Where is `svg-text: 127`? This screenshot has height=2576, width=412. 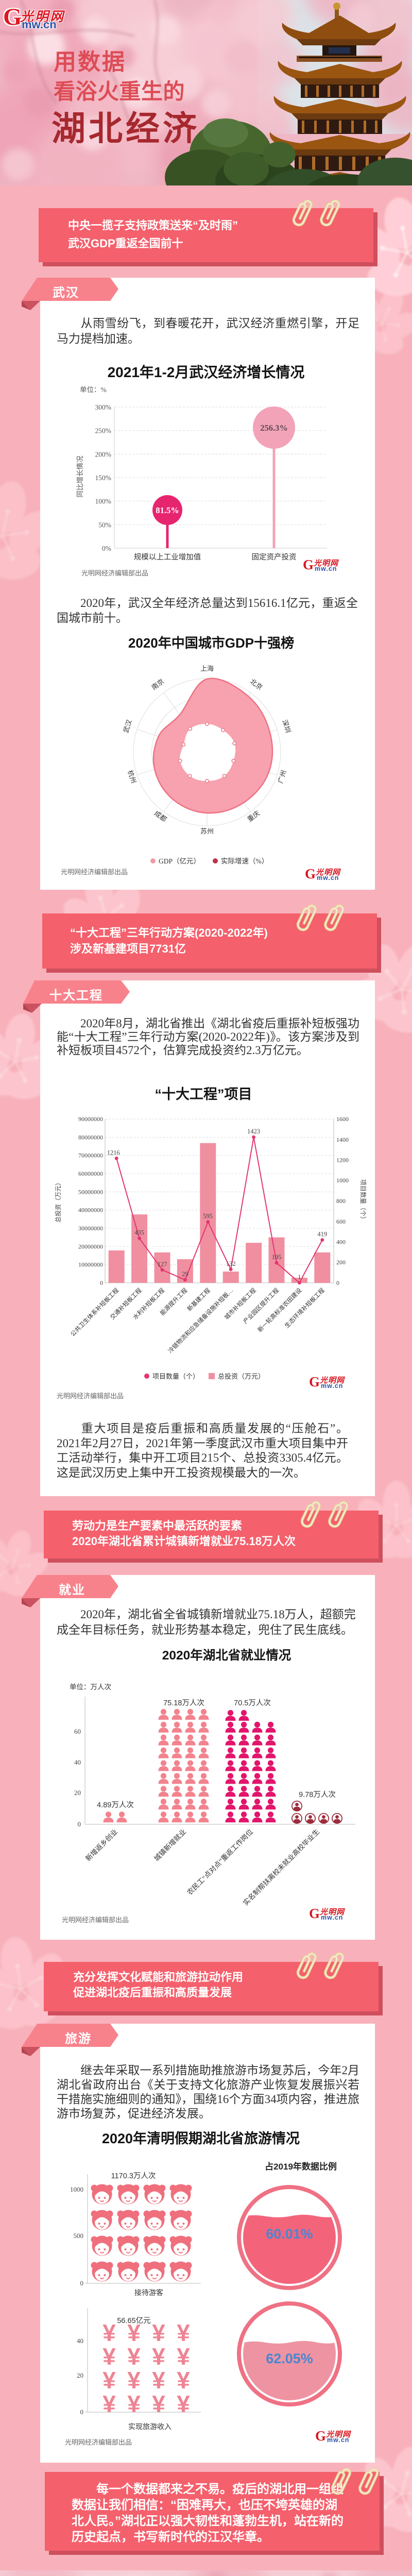
svg-text: 127 is located at coordinates (163, 1264).